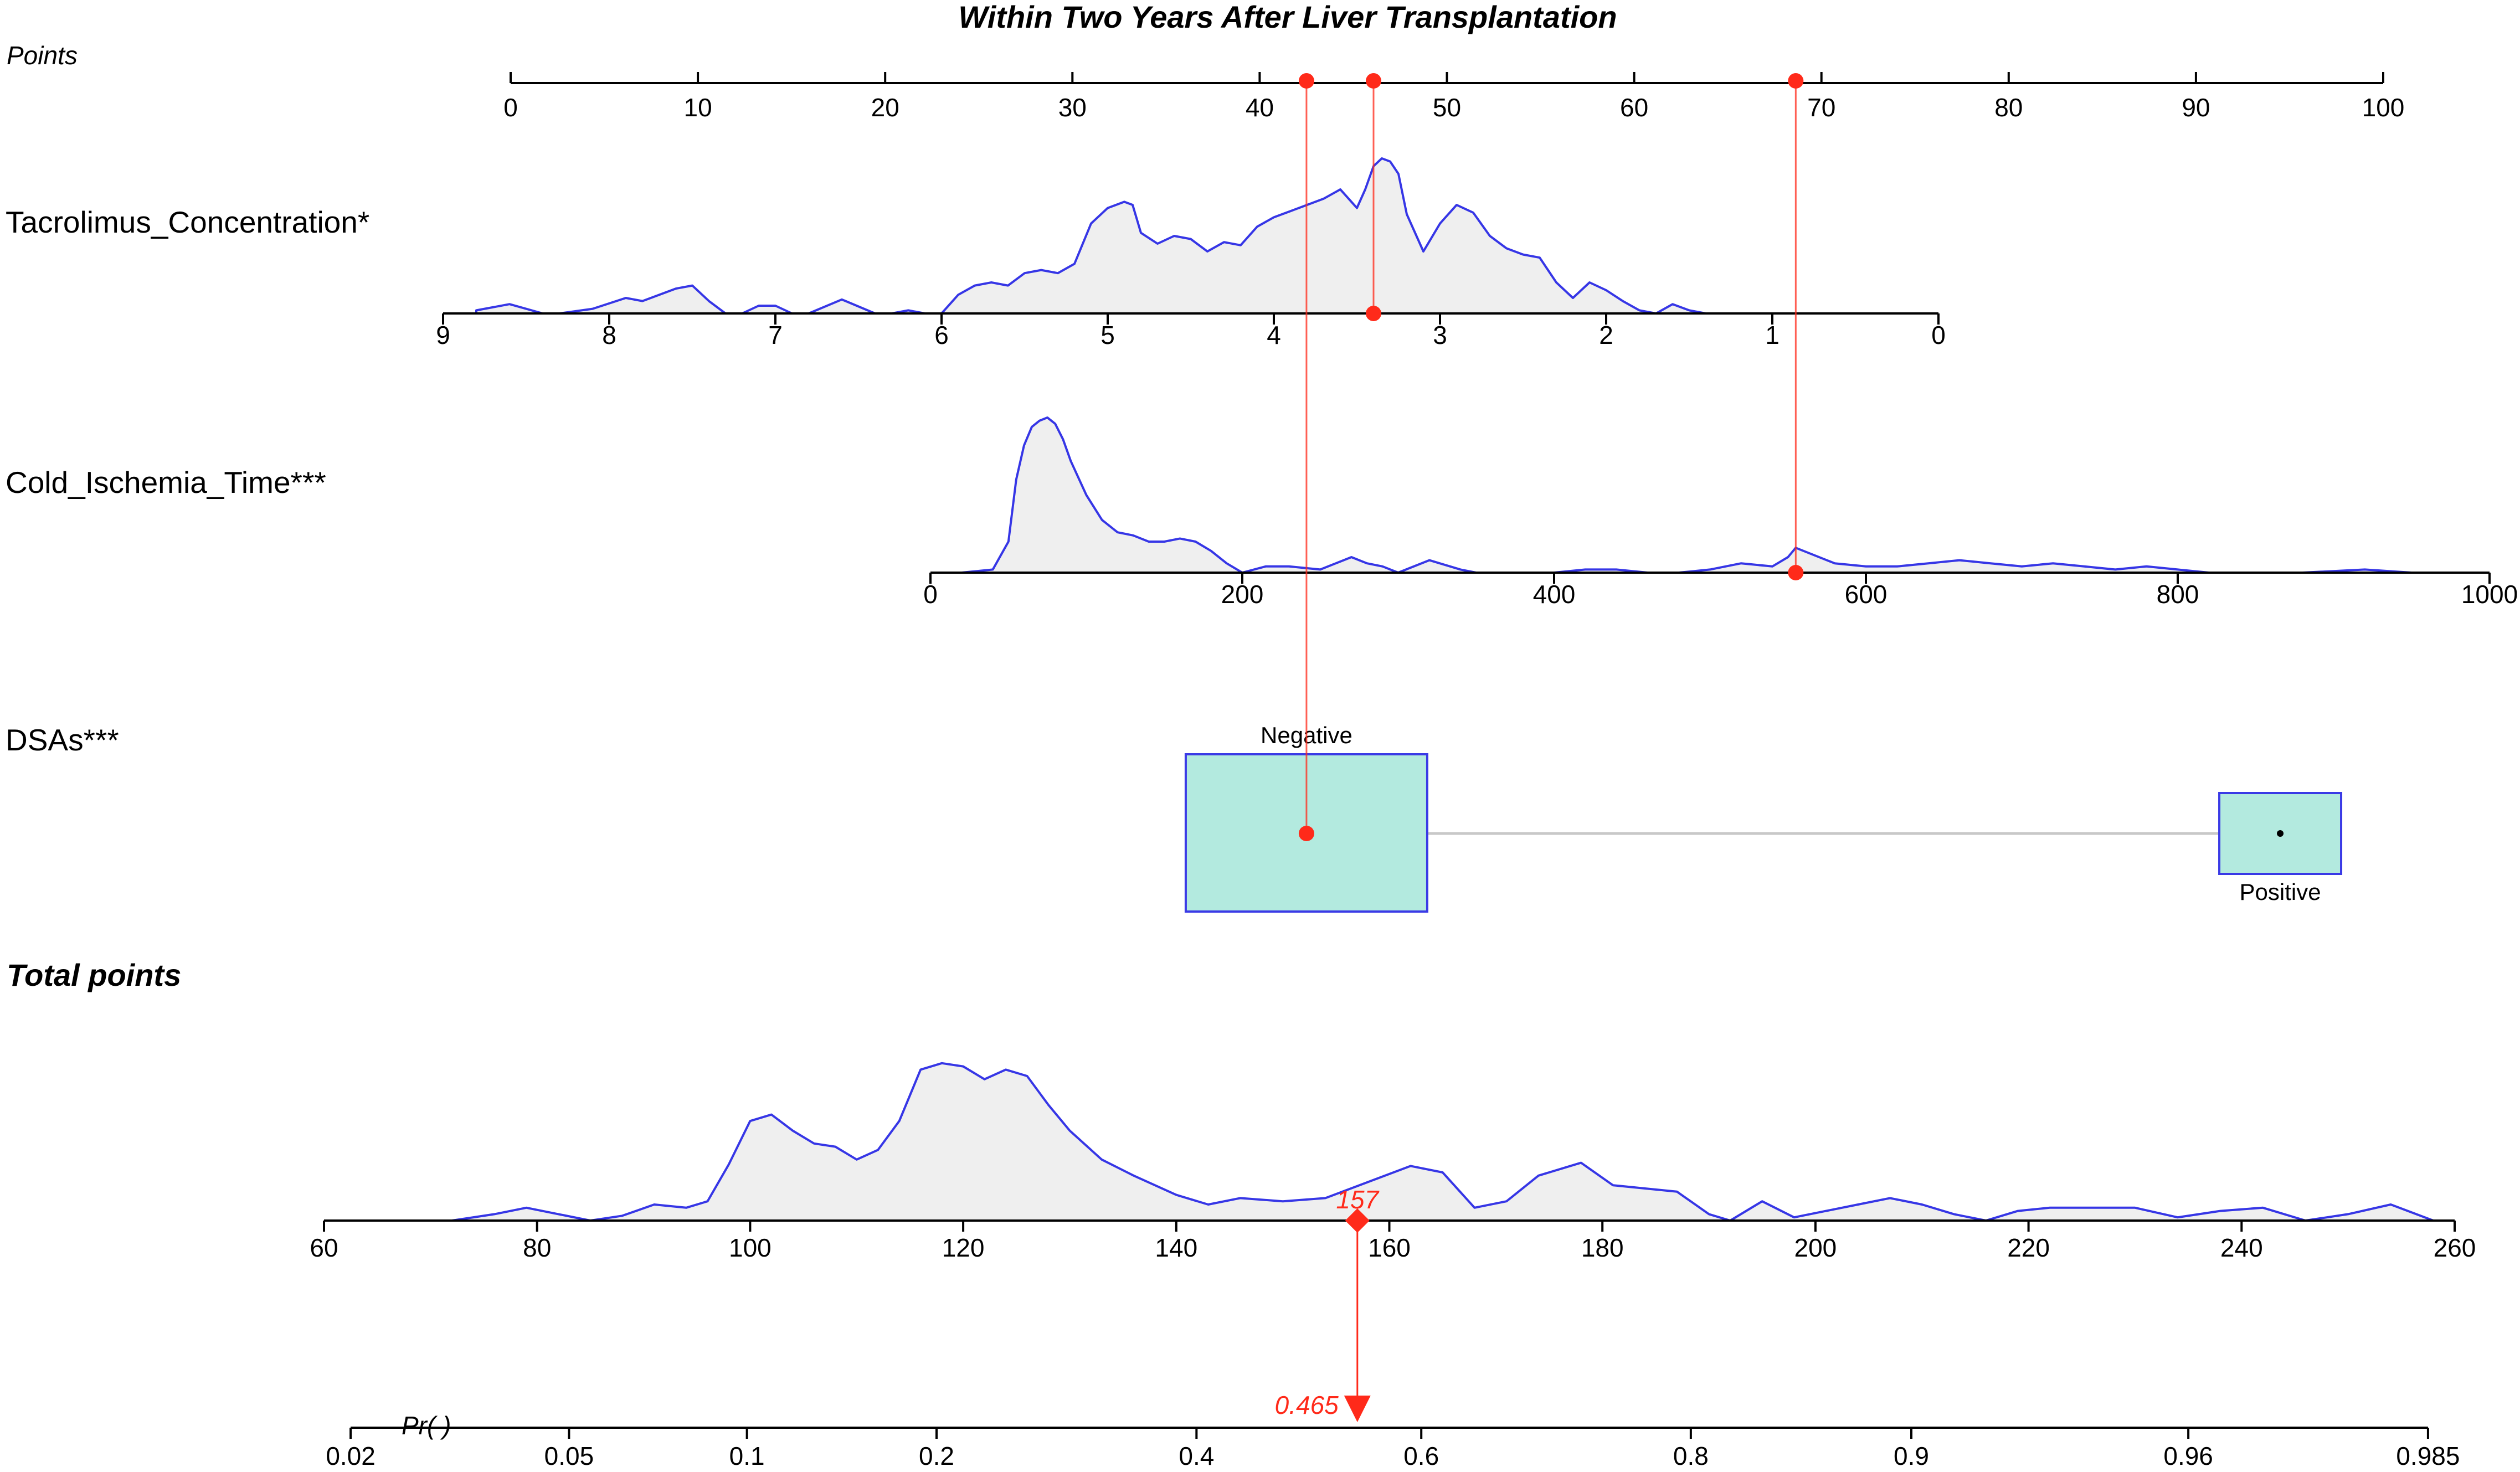 The image size is (2520, 1472). What do you see at coordinates (698, 107) in the screenshot?
I see `points-tick-label: 10` at bounding box center [698, 107].